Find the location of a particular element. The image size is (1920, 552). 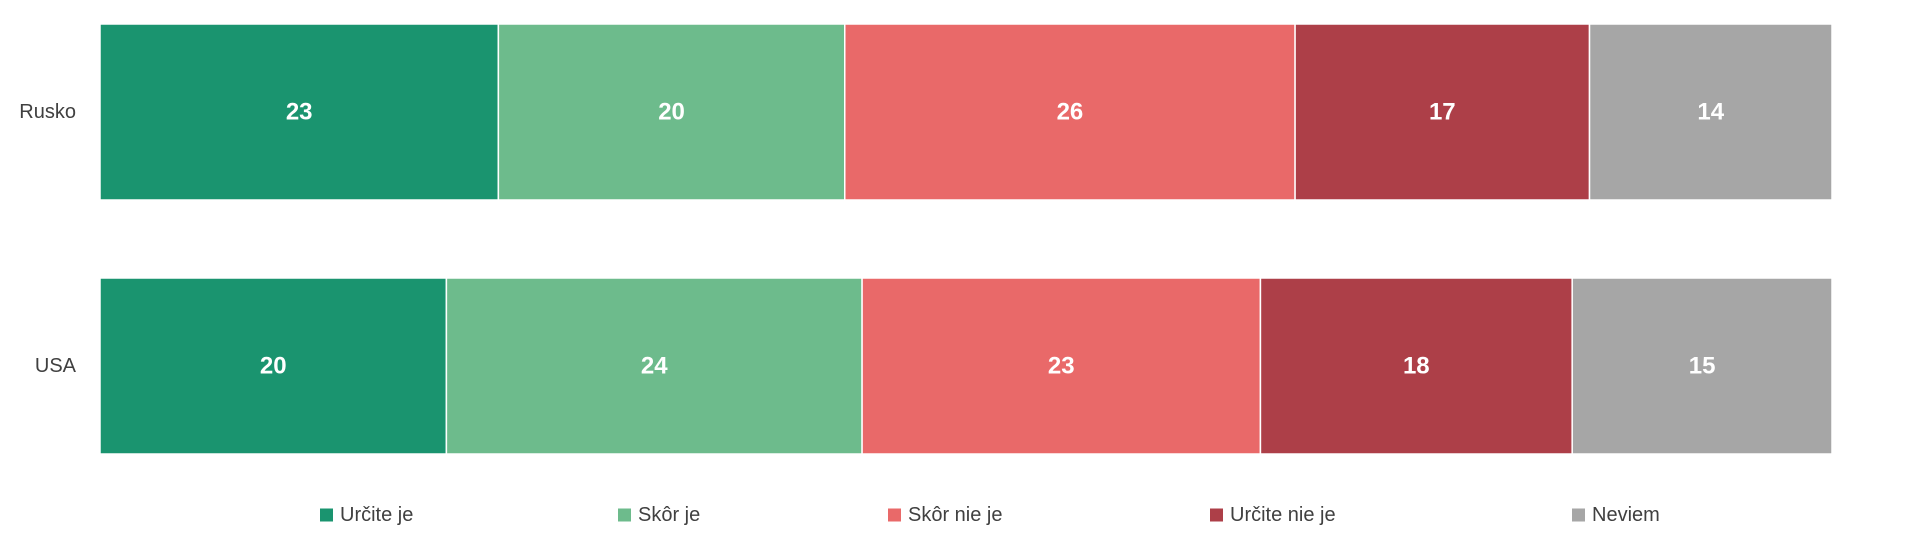

data-label-usa-neviem: 15 is located at coordinates (1702, 366).